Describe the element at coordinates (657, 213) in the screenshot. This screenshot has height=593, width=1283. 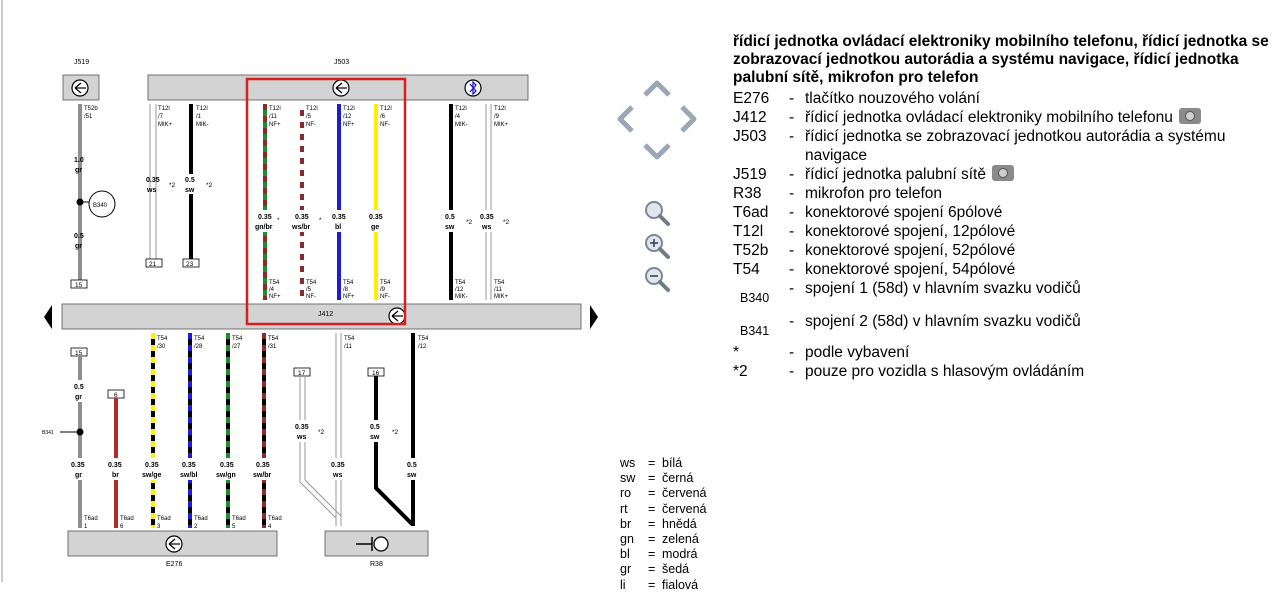
I see `zoom-icon` at that location.